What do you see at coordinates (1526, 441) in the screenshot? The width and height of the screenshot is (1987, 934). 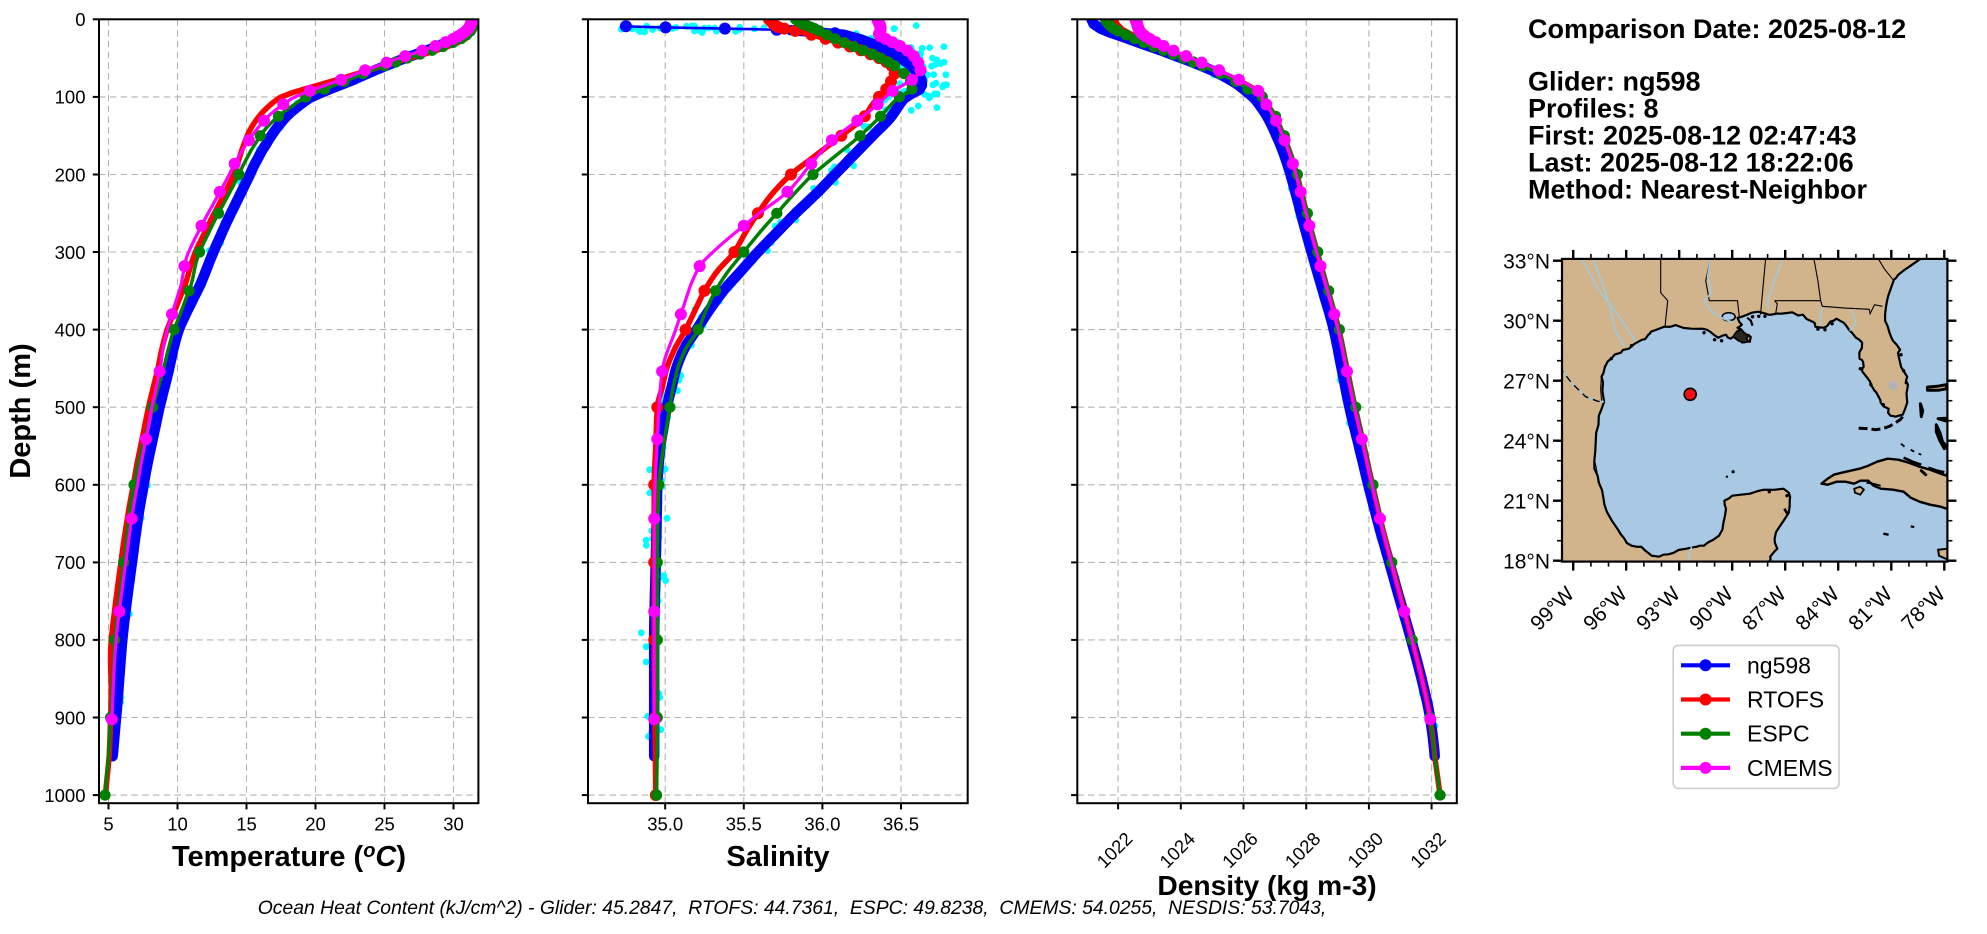 I see `svg-text: 24°N` at bounding box center [1526, 441].